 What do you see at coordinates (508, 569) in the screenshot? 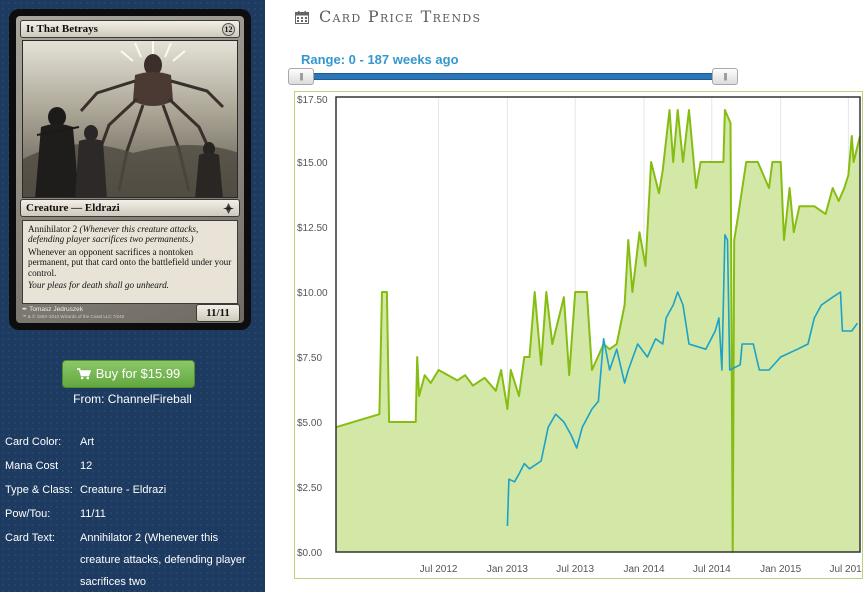
I see `x-tick-label: Jan 2013` at bounding box center [508, 569].